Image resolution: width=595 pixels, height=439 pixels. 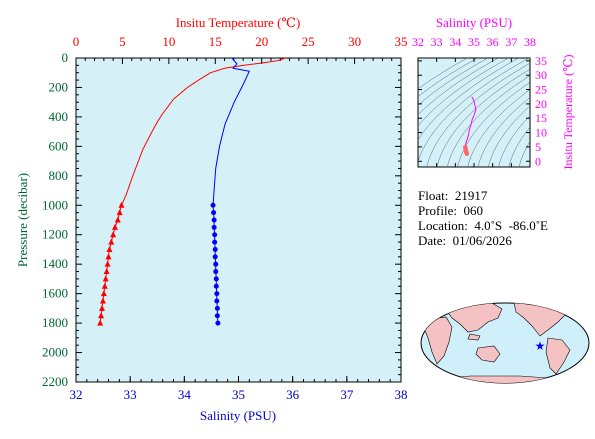 What do you see at coordinates (59, 86) in the screenshot?
I see `pressure-tick-label: 200` at bounding box center [59, 86].